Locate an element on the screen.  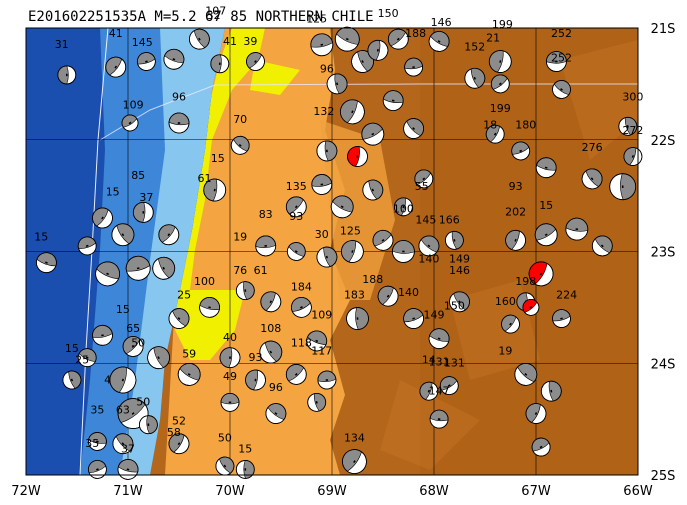
depth-label: 125 is located at coordinates (350, 231).